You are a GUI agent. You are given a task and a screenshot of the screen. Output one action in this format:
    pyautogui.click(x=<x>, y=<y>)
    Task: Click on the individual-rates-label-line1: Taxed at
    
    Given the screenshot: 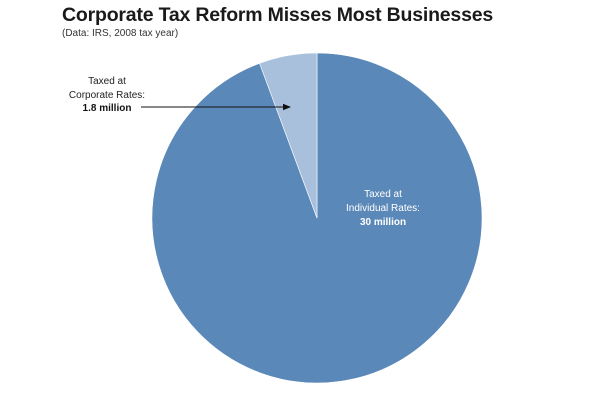 What is the action you would take?
    pyautogui.click(x=383, y=194)
    